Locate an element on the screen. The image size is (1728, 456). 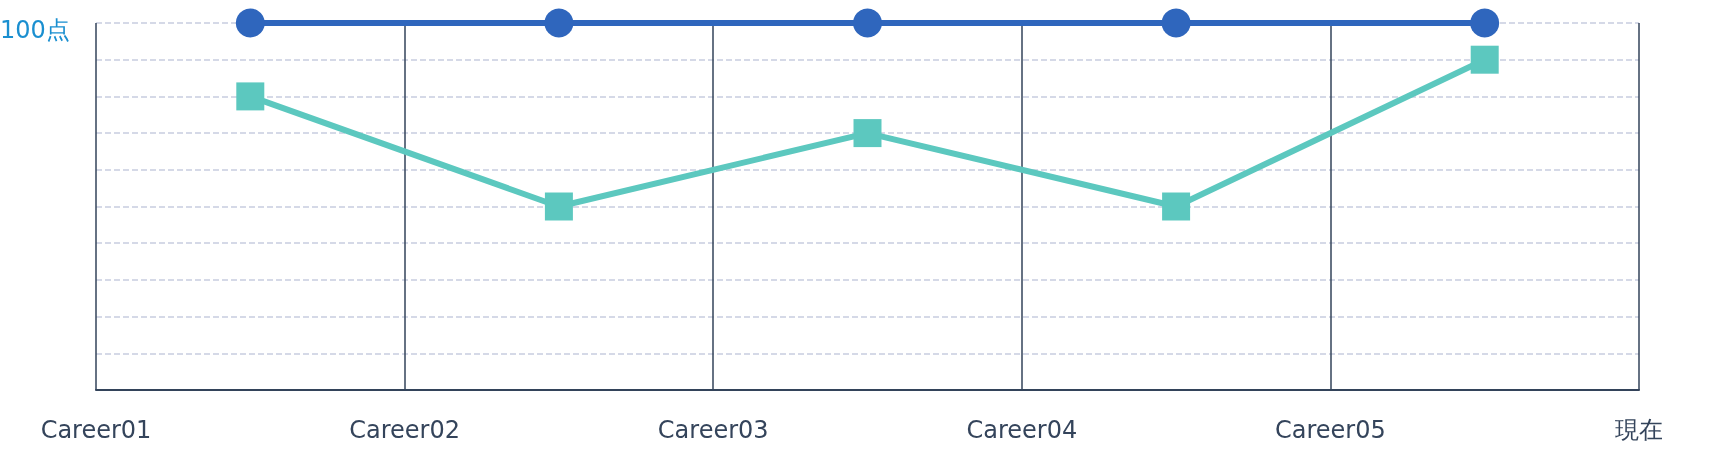
x-tick-label: 現在 is located at coordinates (1639, 430).